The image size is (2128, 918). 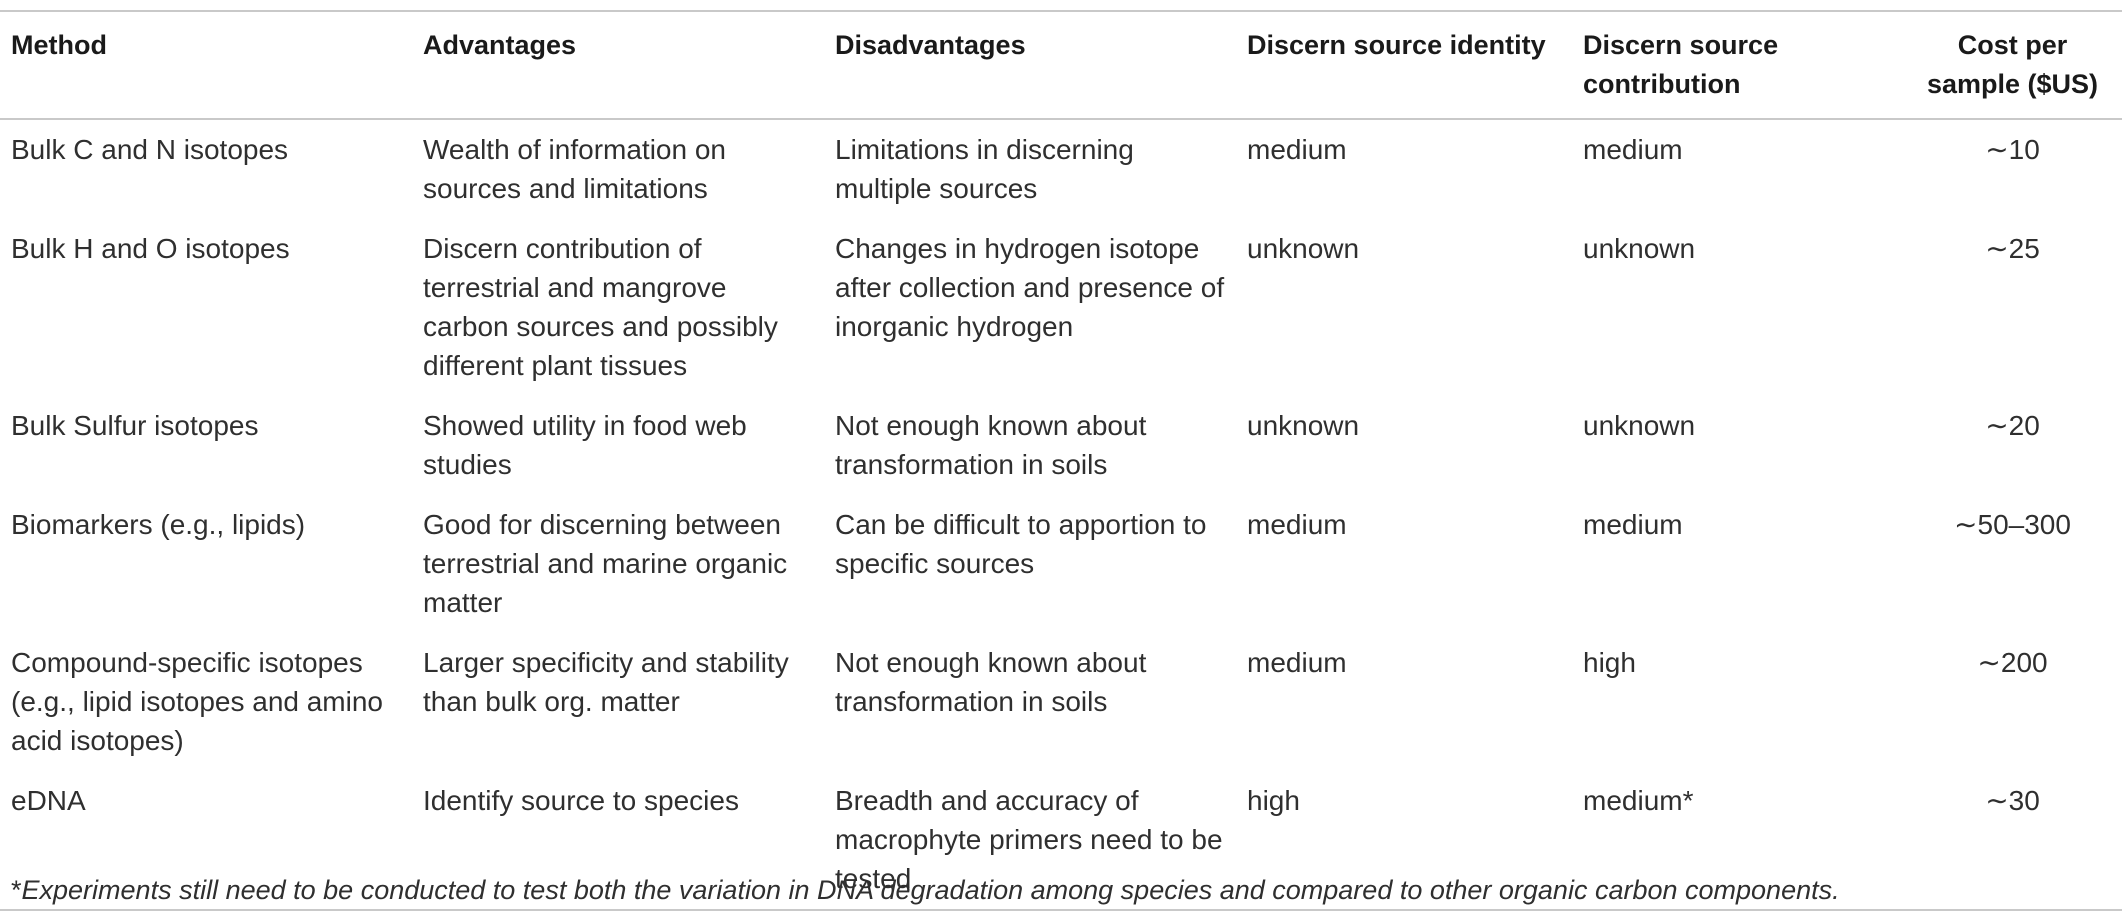 I want to click on cell-cost: ∼200, so click(x=2012, y=662).